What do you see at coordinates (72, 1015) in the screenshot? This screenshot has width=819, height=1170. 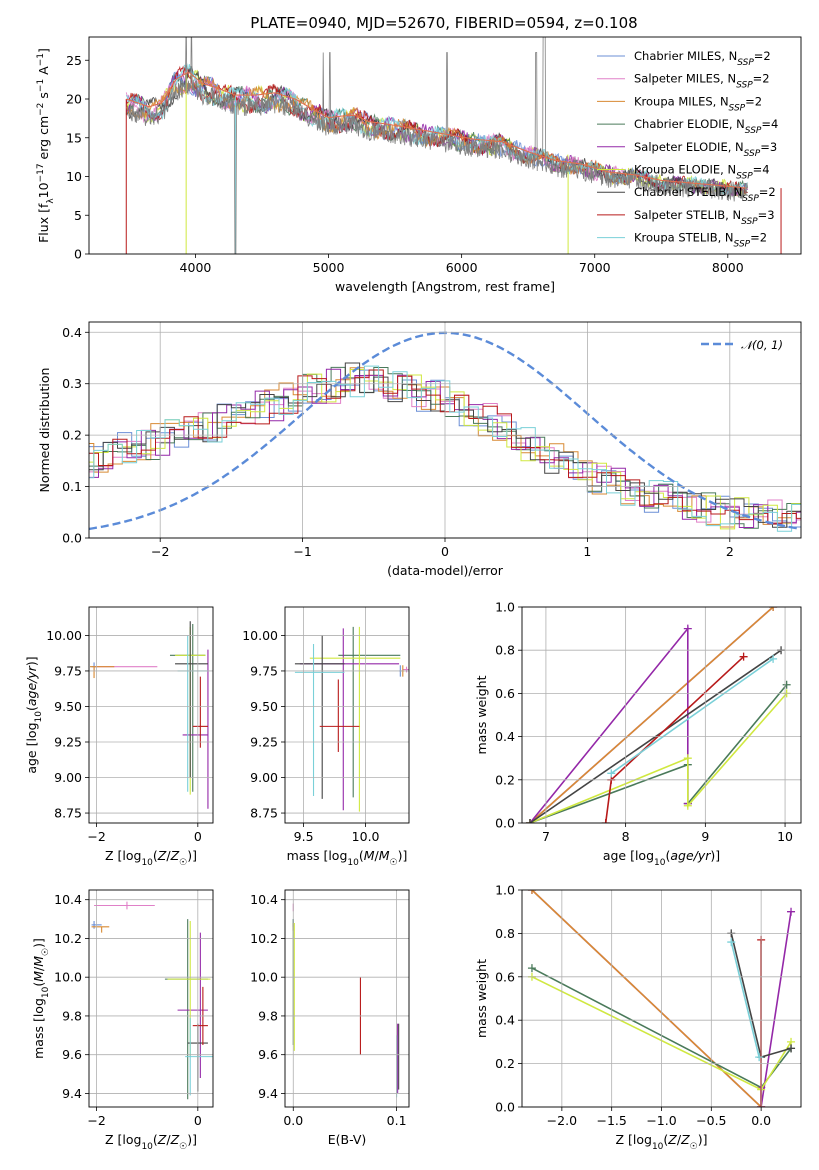 I see `y-tick-label: 9.8` at bounding box center [72, 1015].